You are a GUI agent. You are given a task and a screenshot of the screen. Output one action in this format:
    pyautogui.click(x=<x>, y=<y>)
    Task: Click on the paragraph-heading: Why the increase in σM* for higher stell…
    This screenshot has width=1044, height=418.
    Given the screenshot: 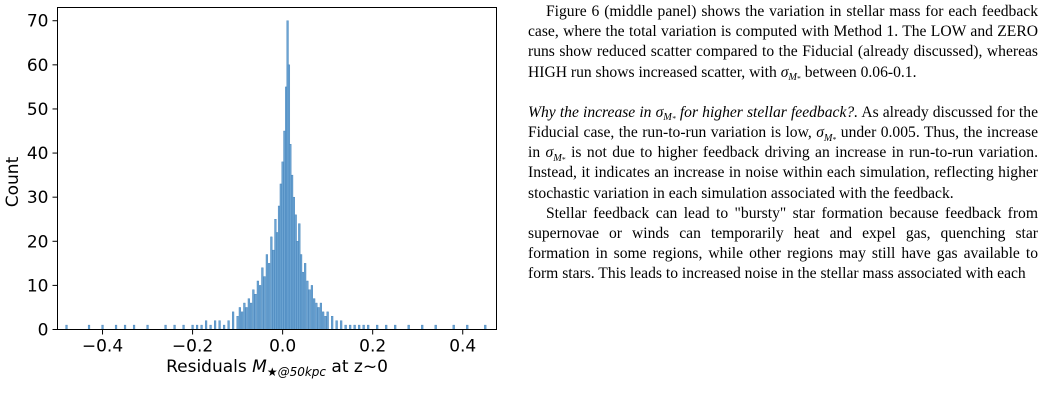 What is the action you would take?
    pyautogui.click(x=693, y=113)
    